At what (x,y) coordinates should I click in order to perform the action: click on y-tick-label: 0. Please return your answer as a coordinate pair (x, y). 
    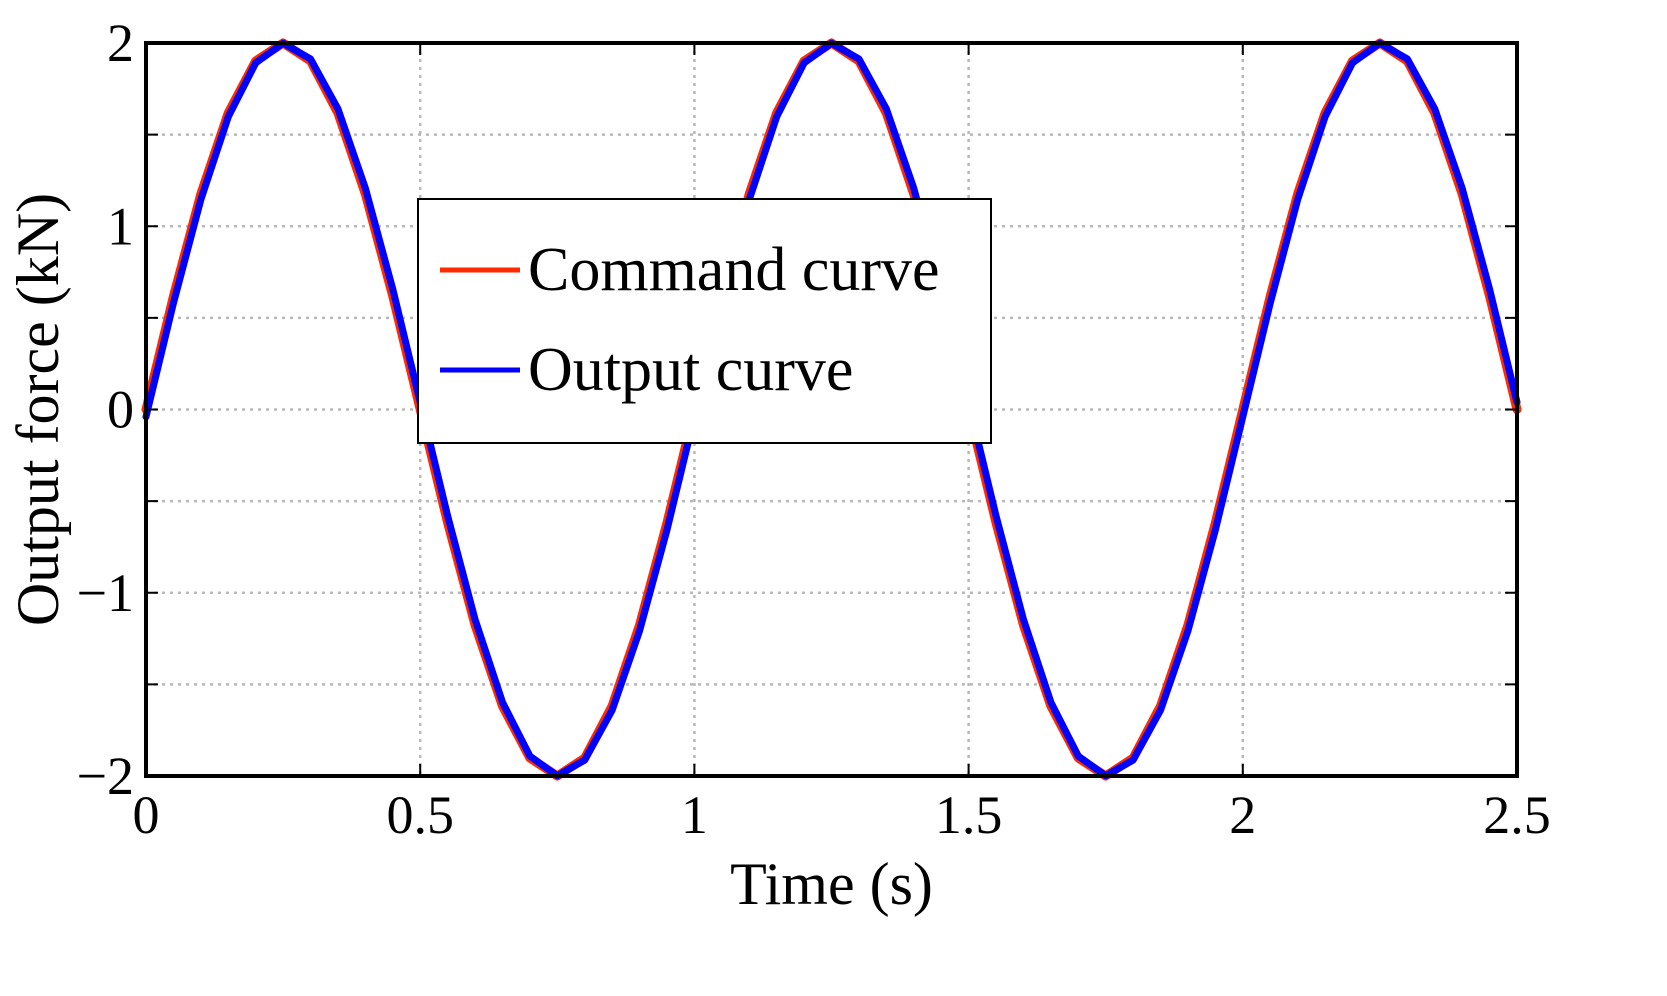
    Looking at the image, I should click on (120, 410).